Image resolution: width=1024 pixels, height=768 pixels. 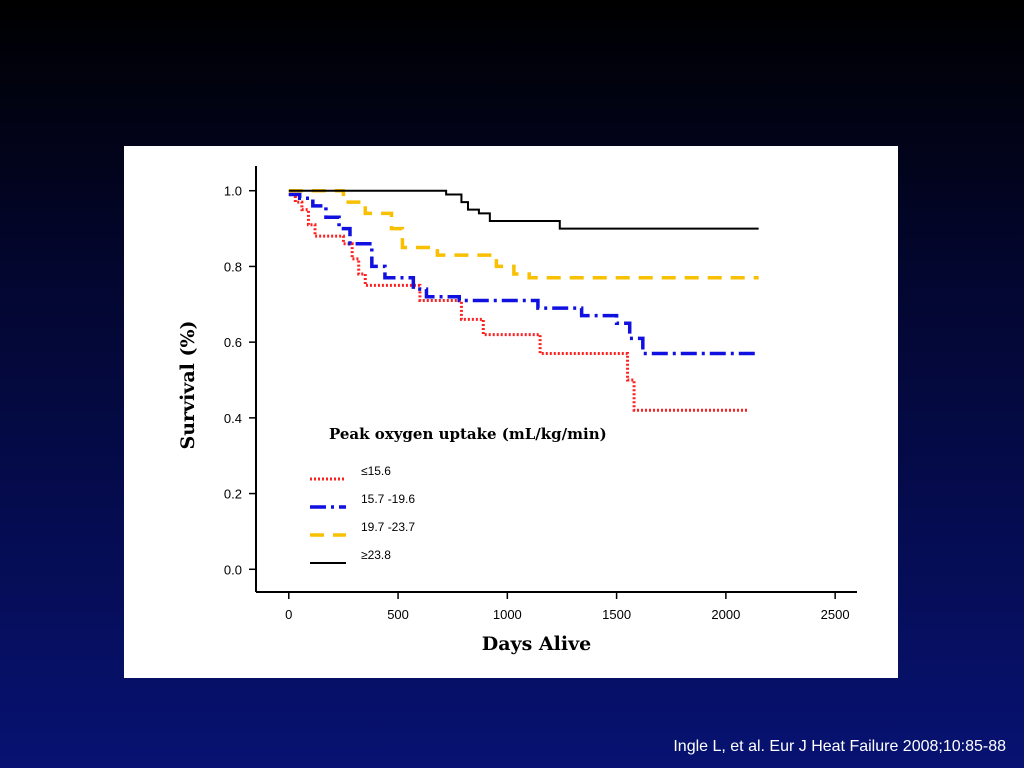 What do you see at coordinates (288, 614) in the screenshot?
I see `x-tick-label: 0` at bounding box center [288, 614].